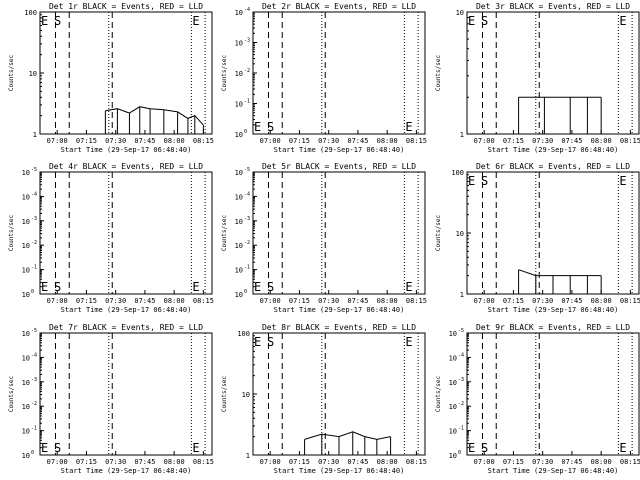 Image resolution: width=640 pixels, height=480 pixels. I want to click on chart-title: Det 4r BLACK = Events, RED = LLD, so click(126, 166).